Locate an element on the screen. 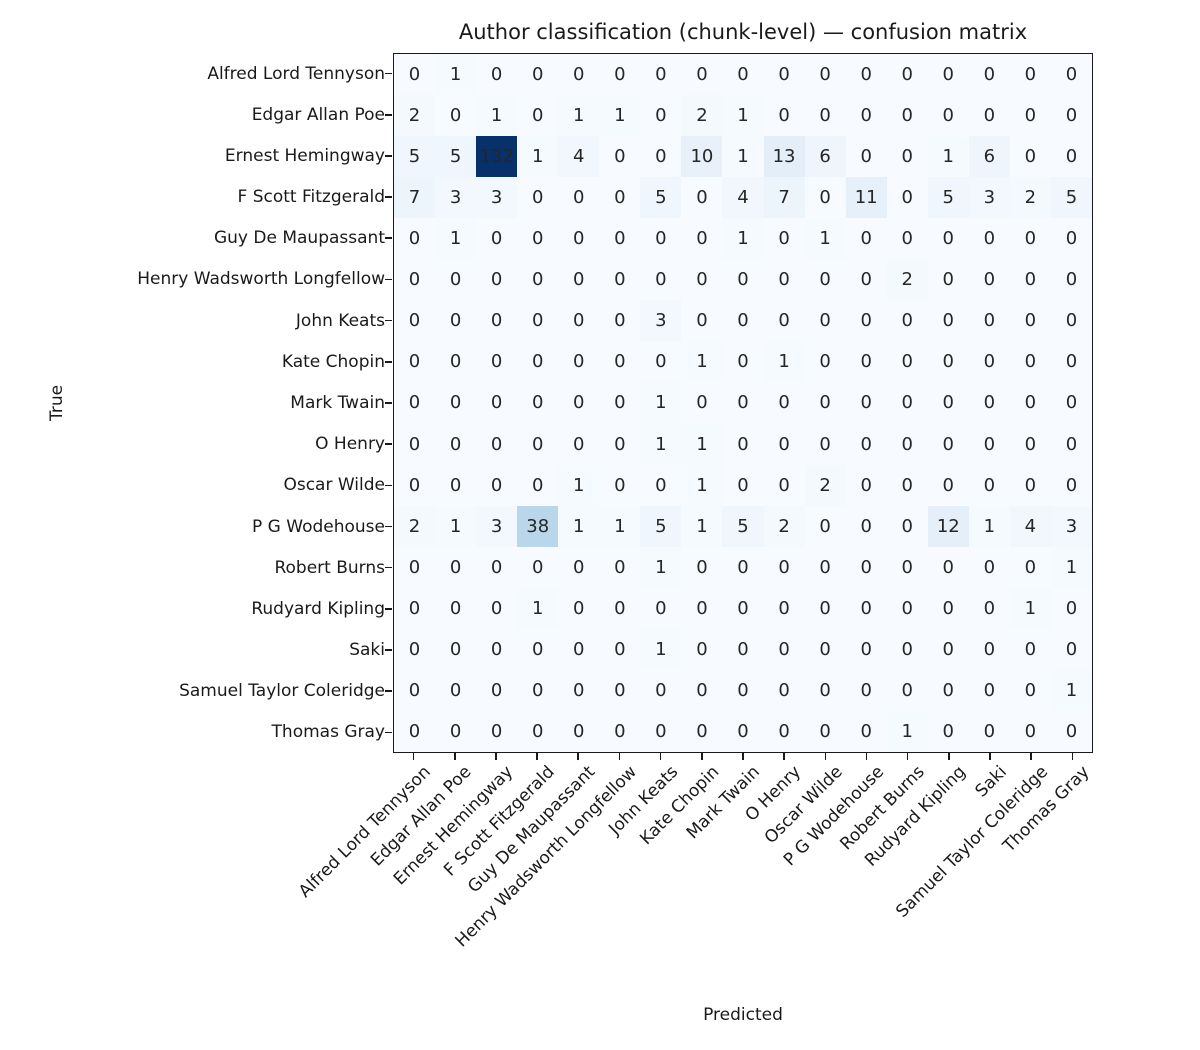 This screenshot has width=1200, height=1050. matrix-cell: 7 is located at coordinates (415, 198).